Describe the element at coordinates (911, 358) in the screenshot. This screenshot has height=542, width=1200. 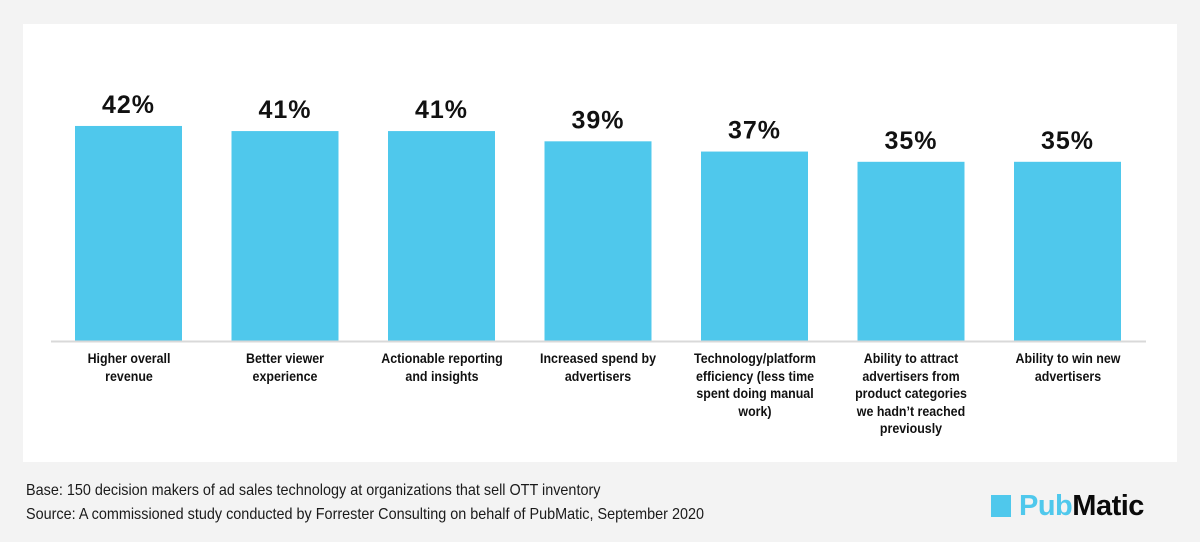
I see `category-label-line: Ability to attract` at that location.